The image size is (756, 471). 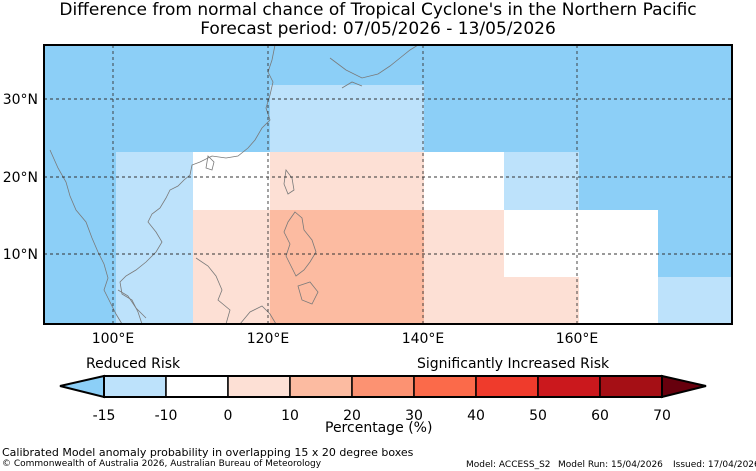 I want to click on colorbar-tick-label: 10, so click(x=290, y=416).